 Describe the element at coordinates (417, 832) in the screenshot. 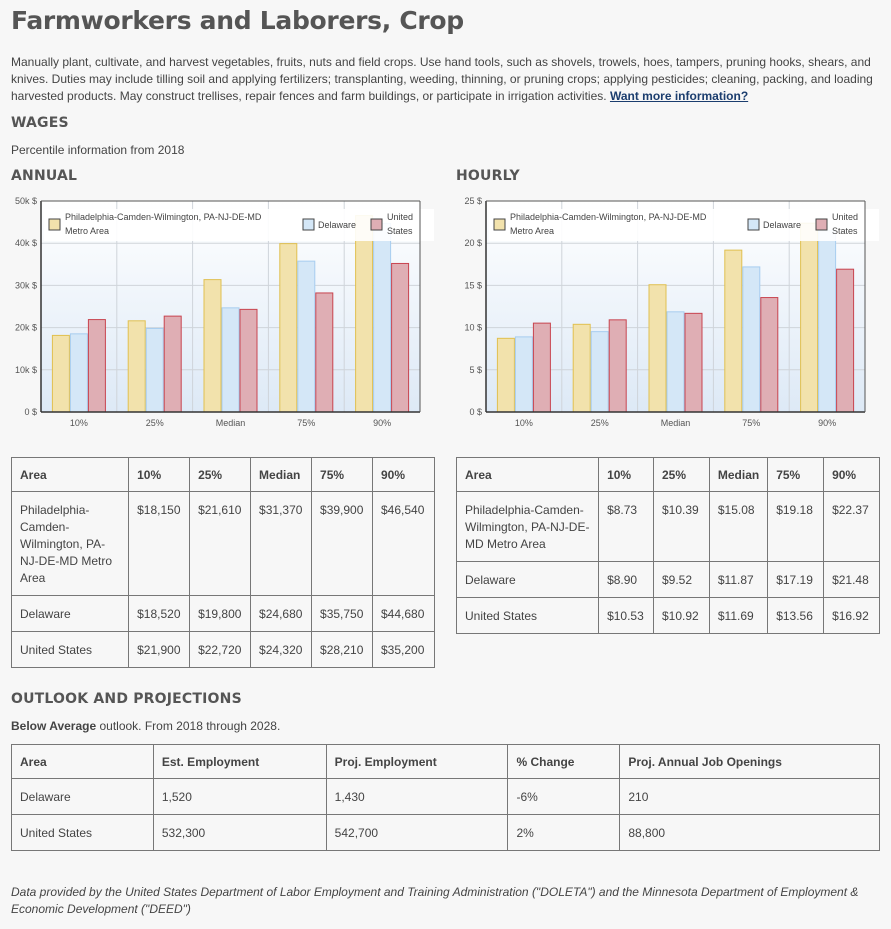

I see `proj-employment-cell: 542,700` at that location.